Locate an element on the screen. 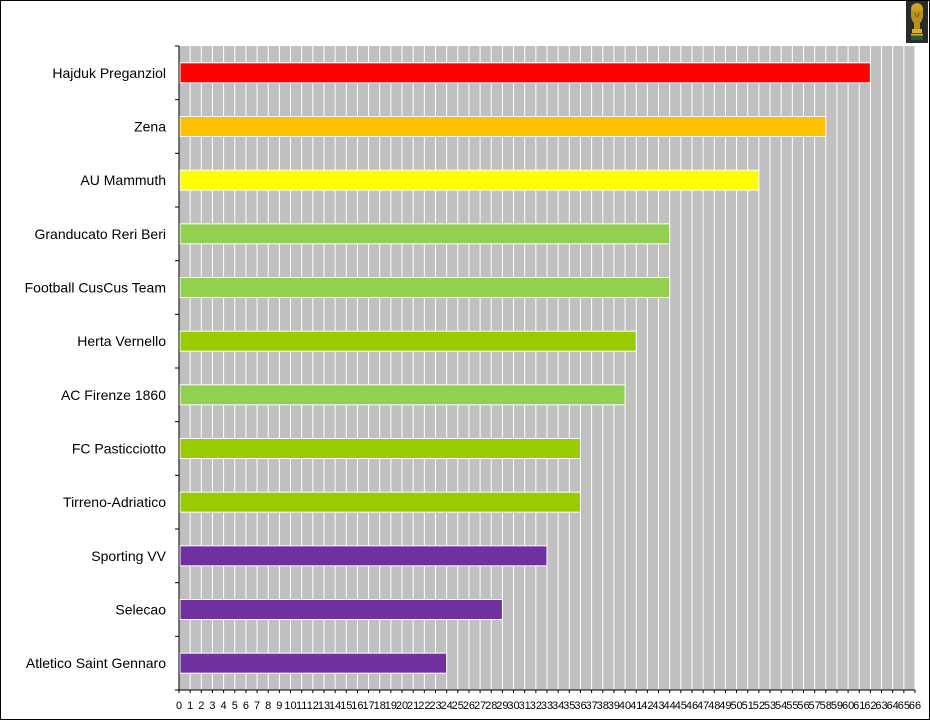 The height and width of the screenshot is (720, 930). category-label: Granducato Reri Beri is located at coordinates (100, 234).